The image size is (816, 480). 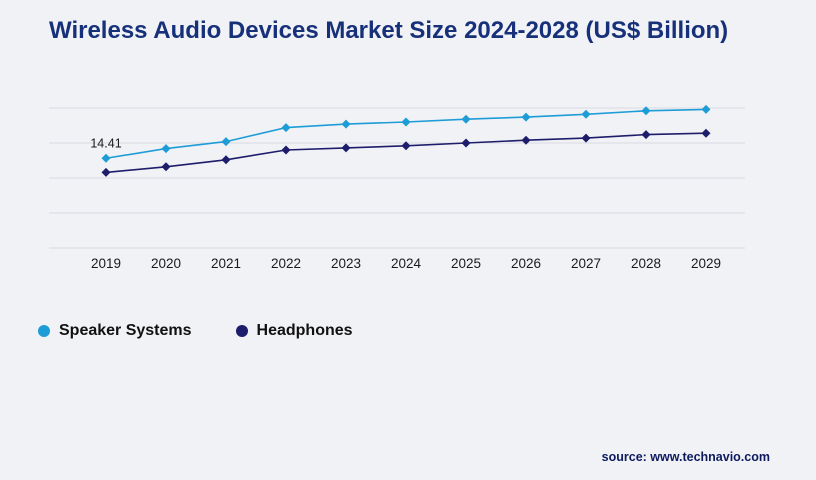 I want to click on legend-item-speaker-systems: Speaker Systems, so click(x=115, y=331).